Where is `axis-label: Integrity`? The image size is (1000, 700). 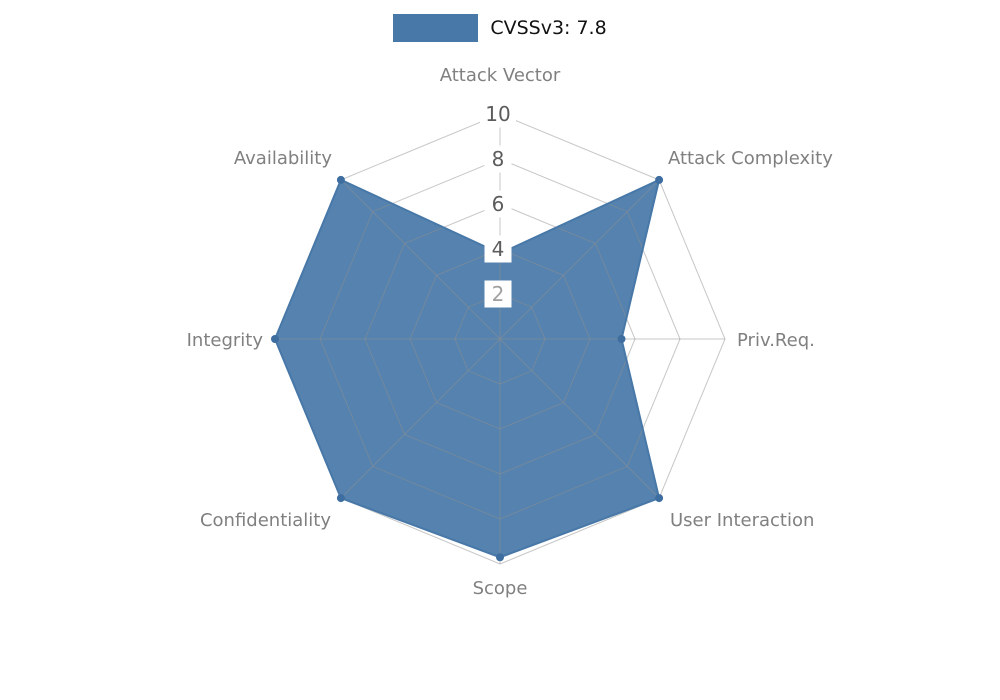 axis-label: Integrity is located at coordinates (225, 340).